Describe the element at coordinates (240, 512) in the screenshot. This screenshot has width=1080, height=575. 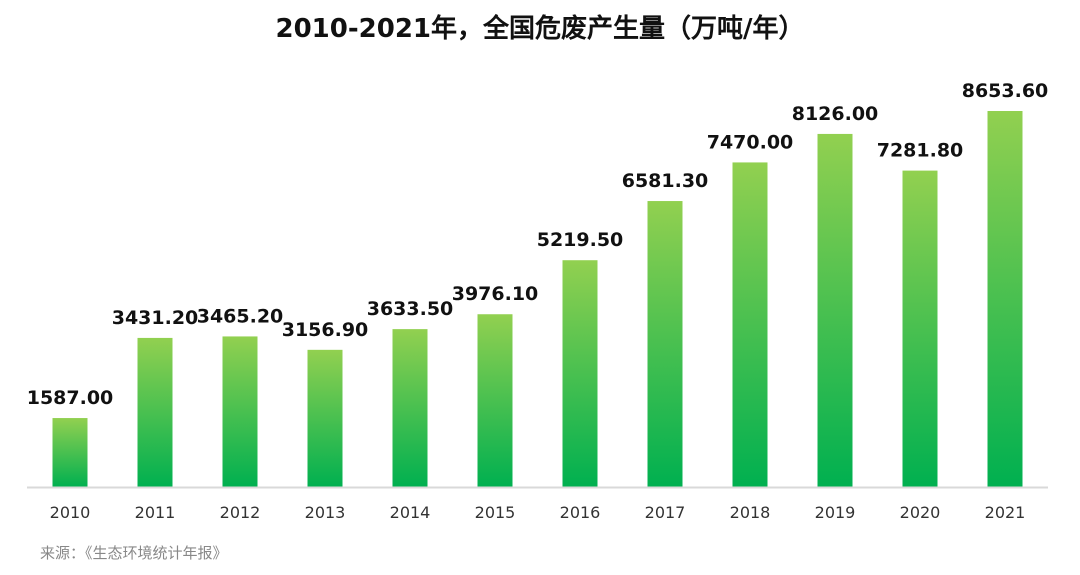
I see `x-tick-label-2012: 2012` at that location.